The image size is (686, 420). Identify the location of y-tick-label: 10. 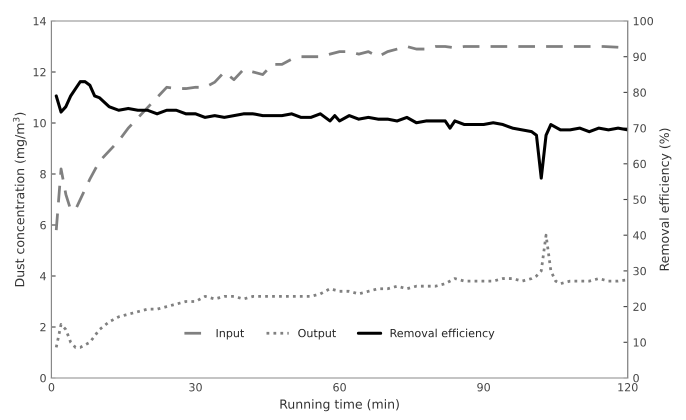
(40, 123).